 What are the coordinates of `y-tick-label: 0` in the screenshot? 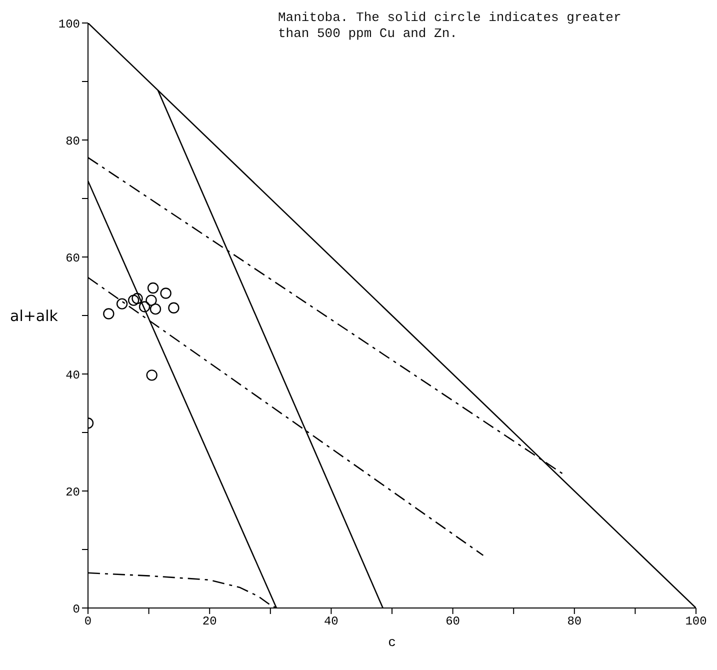 It's located at (76, 609).